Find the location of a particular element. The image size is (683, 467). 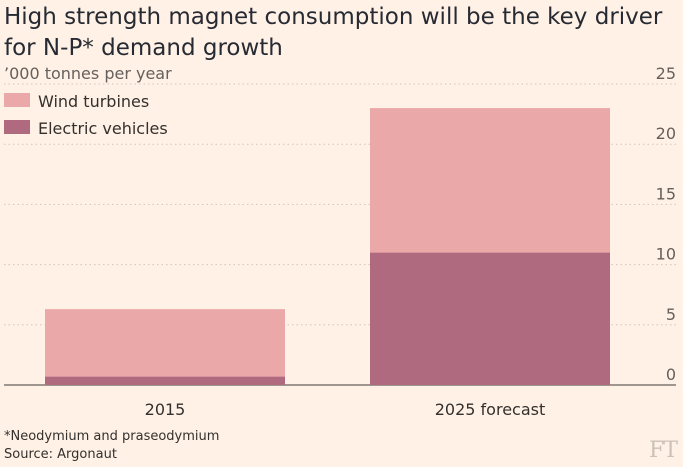

legend-swatch-electric-vehicles is located at coordinates (17, 127).